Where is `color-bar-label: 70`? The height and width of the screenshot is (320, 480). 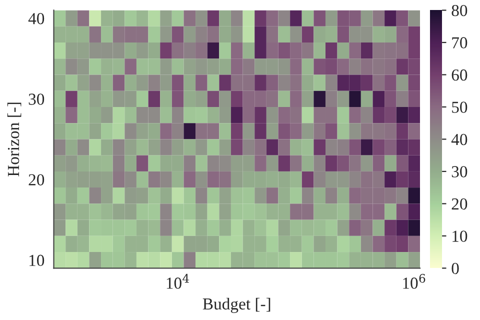
color-bar-label: 70 is located at coordinates (460, 42).